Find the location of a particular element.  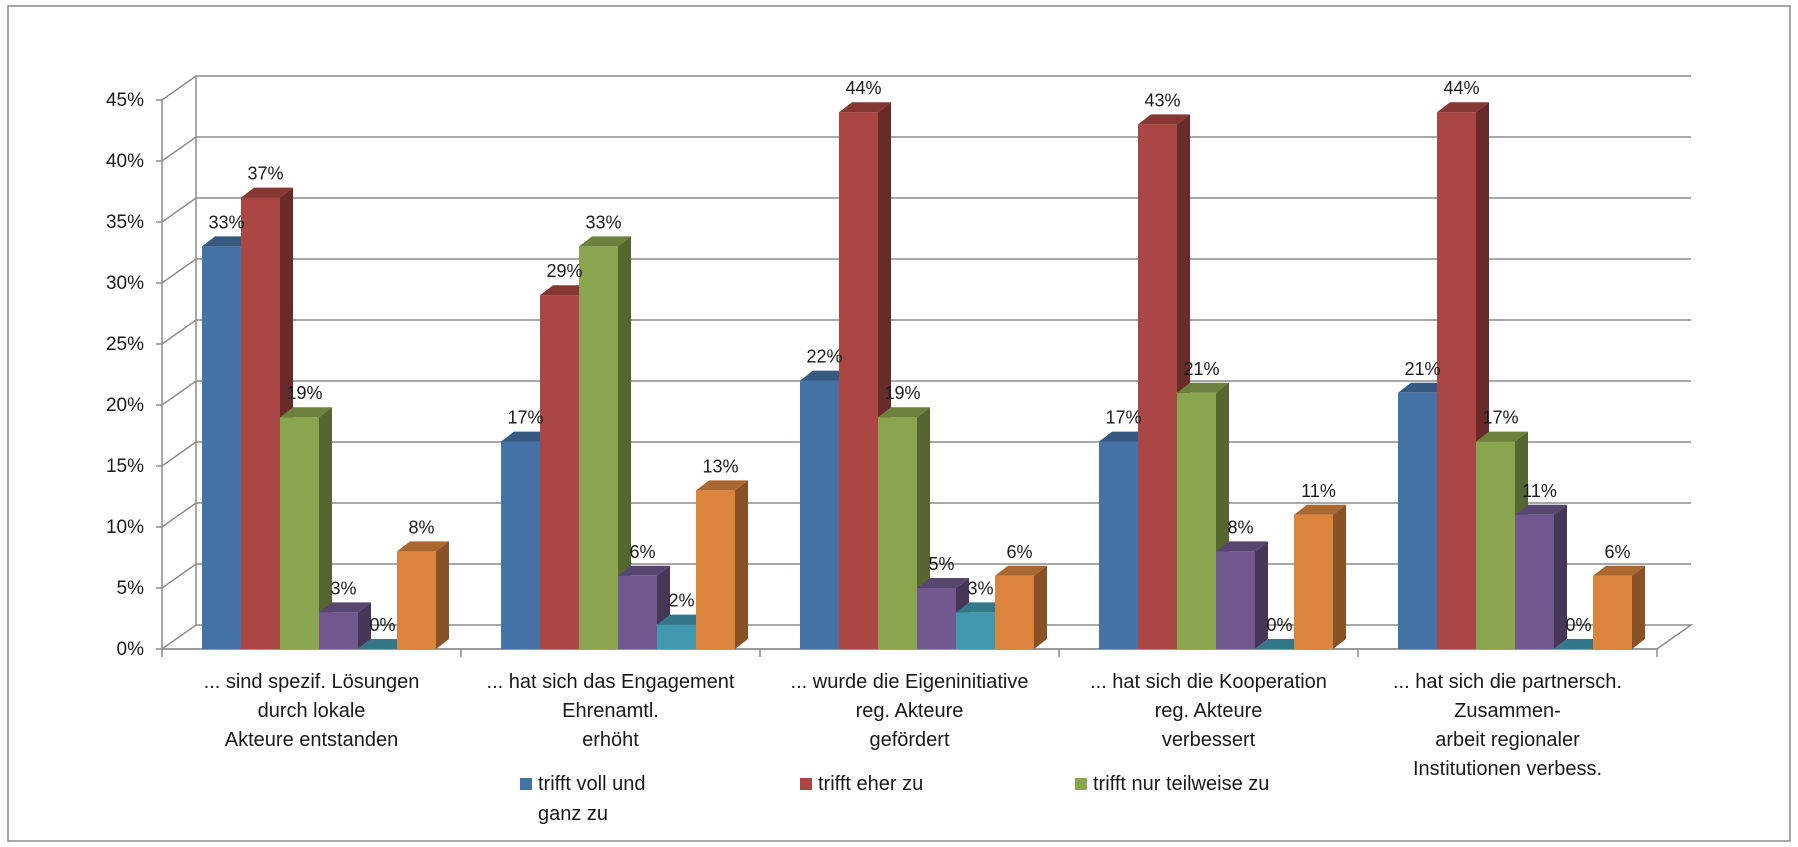

category-label-line: arbeit regionaler is located at coordinates (1507, 740).